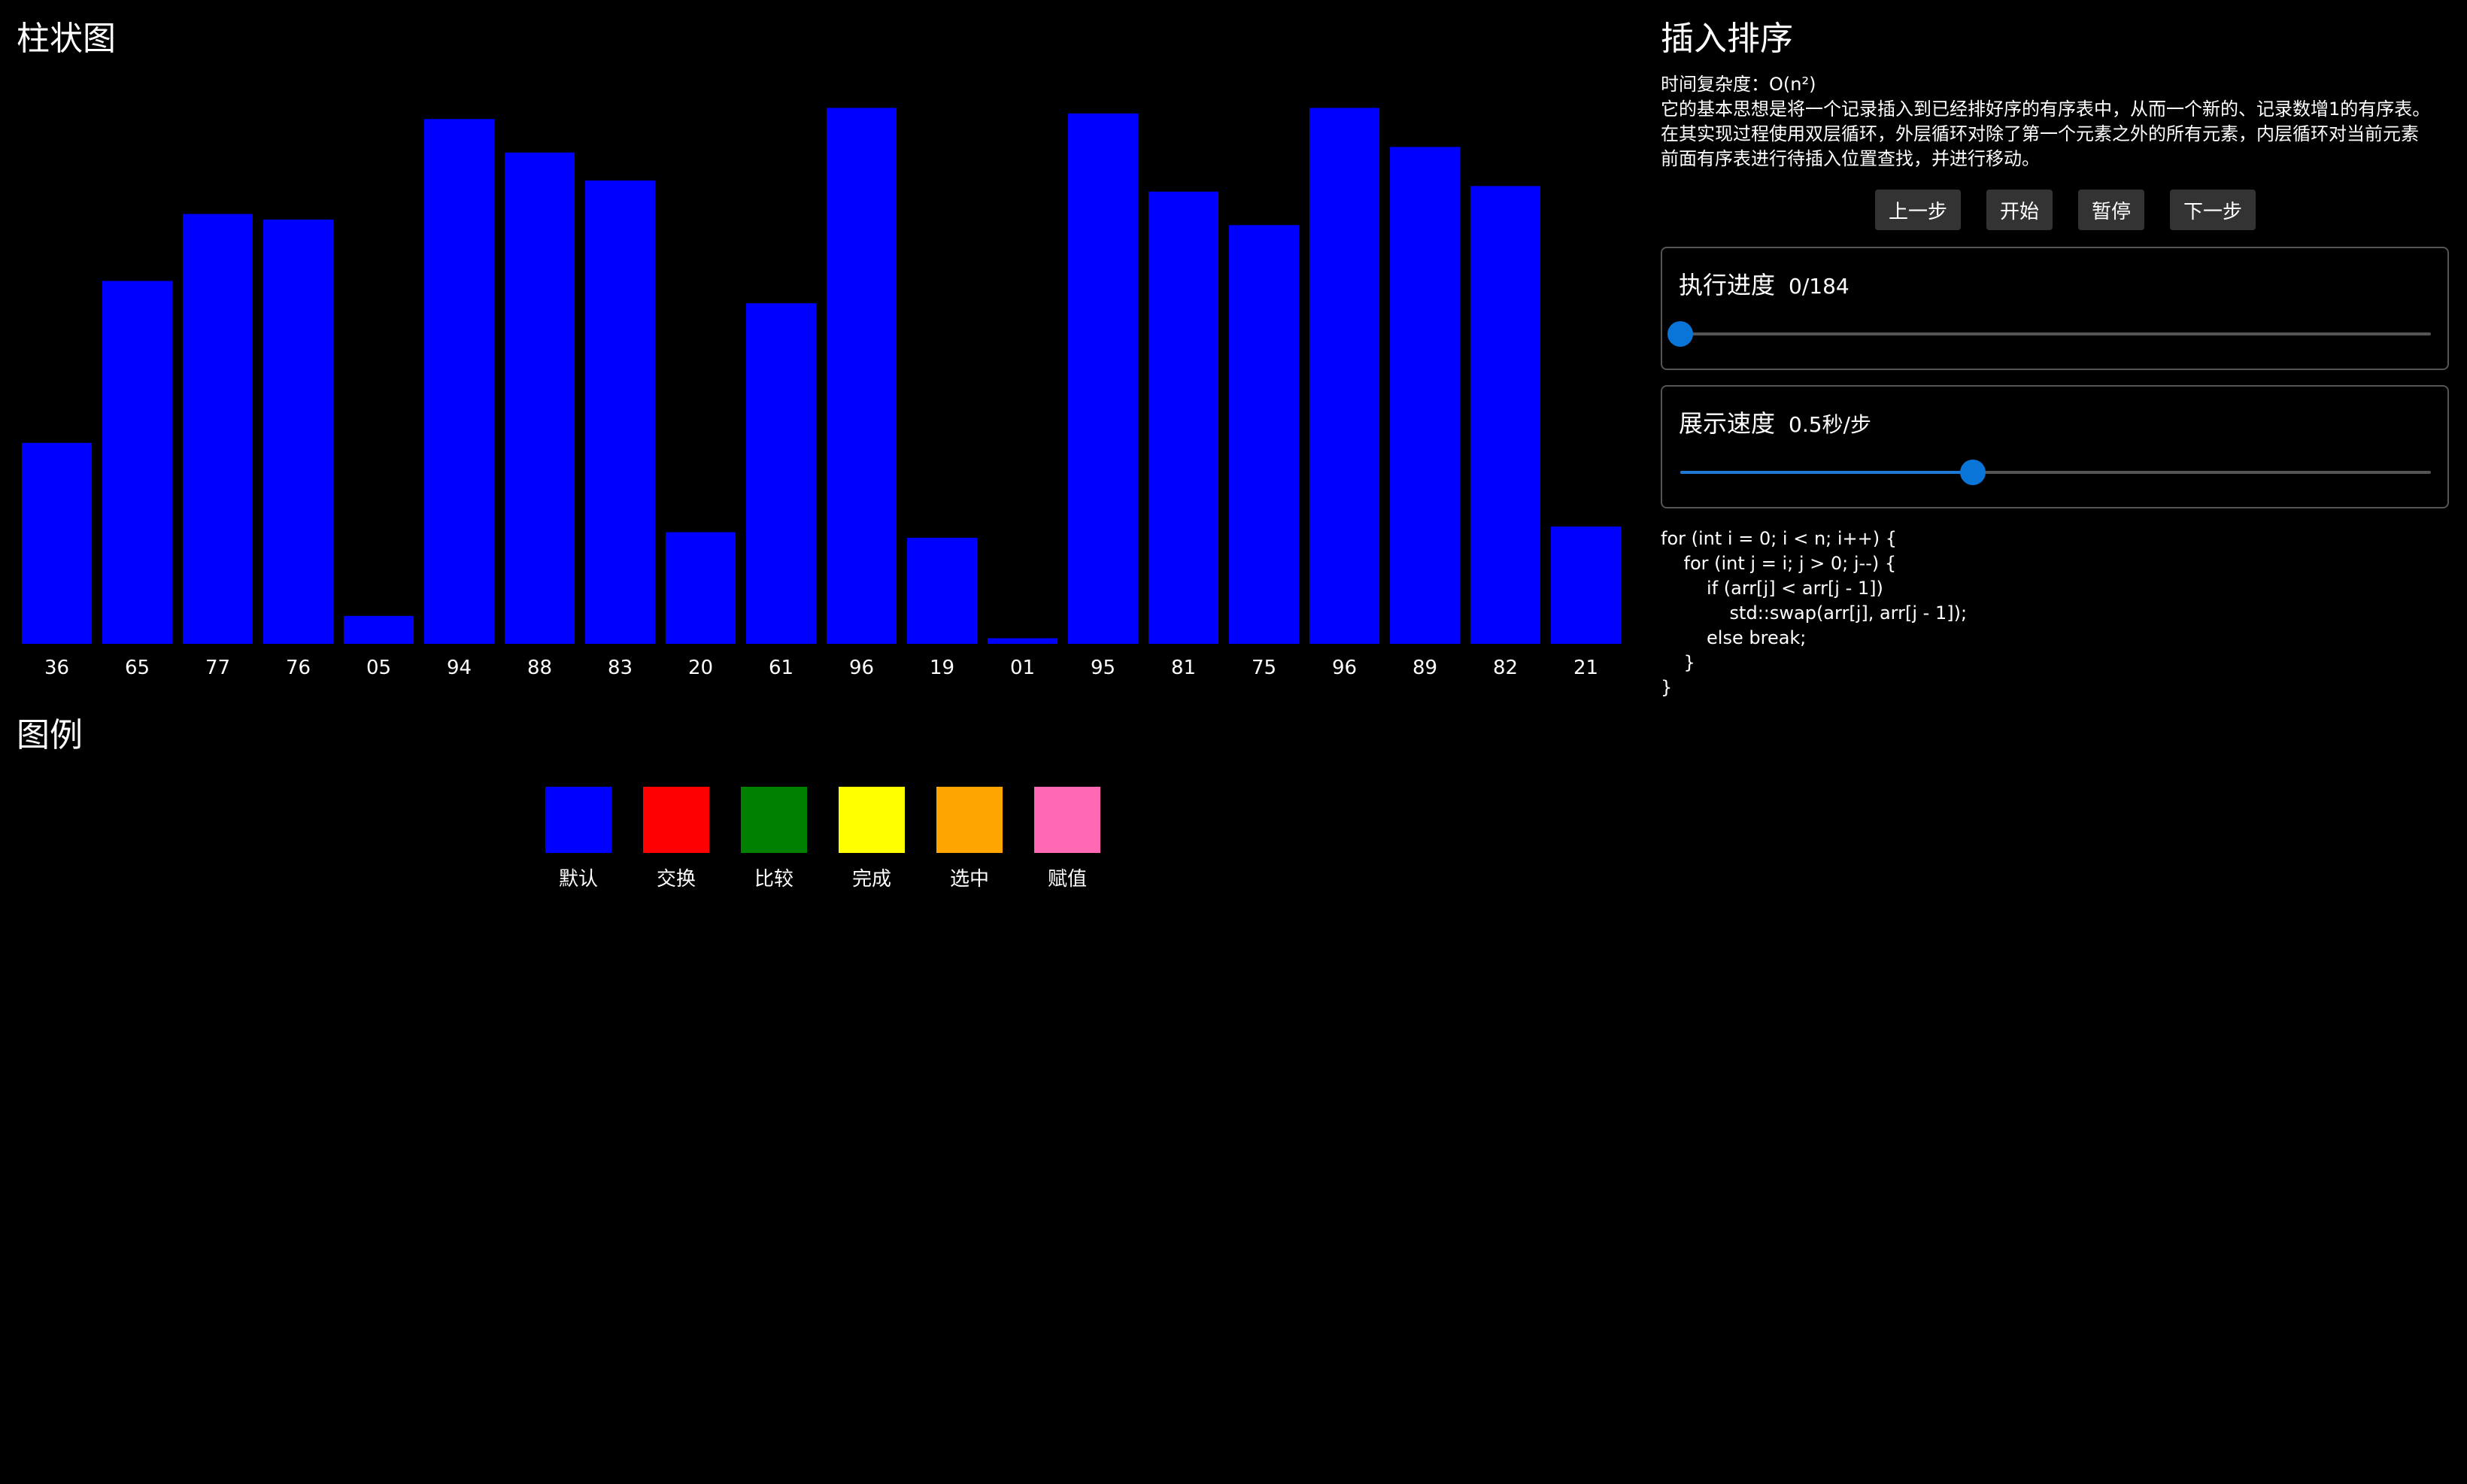 This screenshot has height=1484, width=2467. What do you see at coordinates (2055, 446) in the screenshot?
I see `speed-panel: 展示速度 0.5秒/步` at bounding box center [2055, 446].